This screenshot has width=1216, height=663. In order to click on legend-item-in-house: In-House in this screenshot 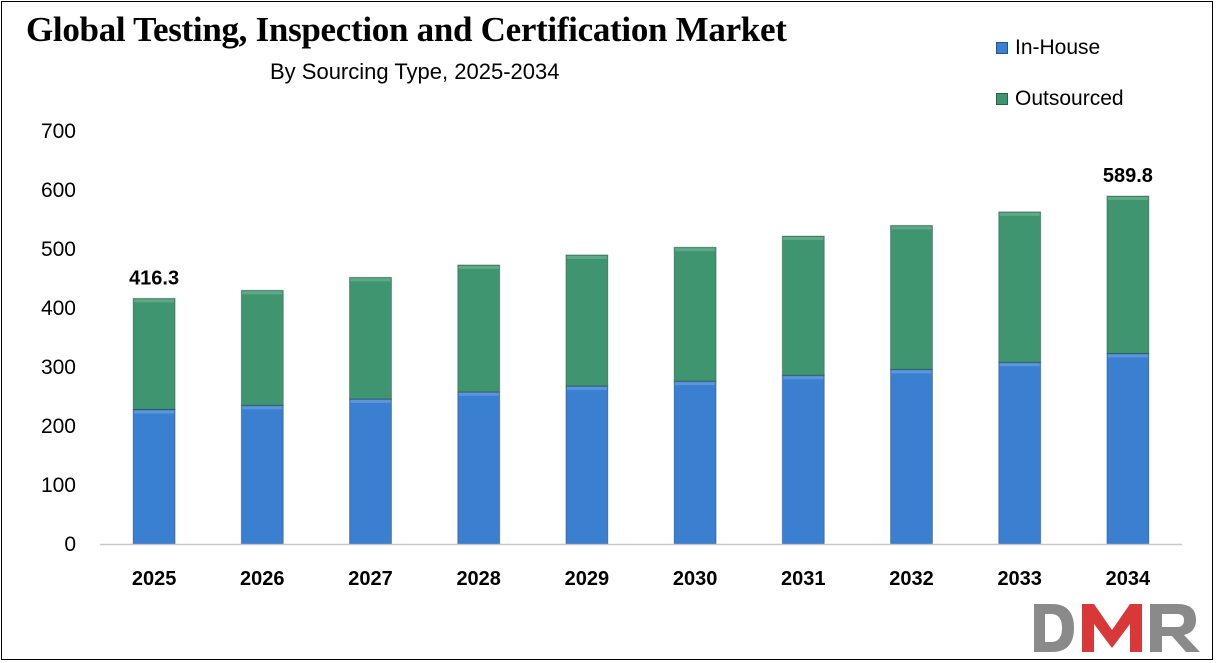, I will do `click(1048, 48)`.